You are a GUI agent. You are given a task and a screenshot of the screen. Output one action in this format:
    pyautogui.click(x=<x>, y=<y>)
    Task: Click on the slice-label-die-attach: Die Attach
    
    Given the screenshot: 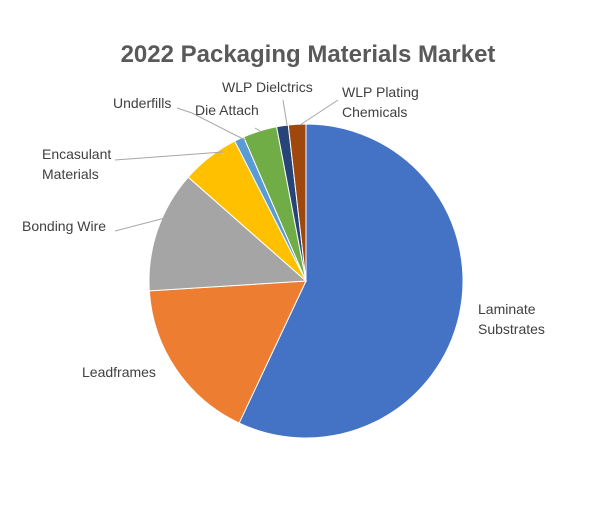 What is the action you would take?
    pyautogui.click(x=227, y=110)
    